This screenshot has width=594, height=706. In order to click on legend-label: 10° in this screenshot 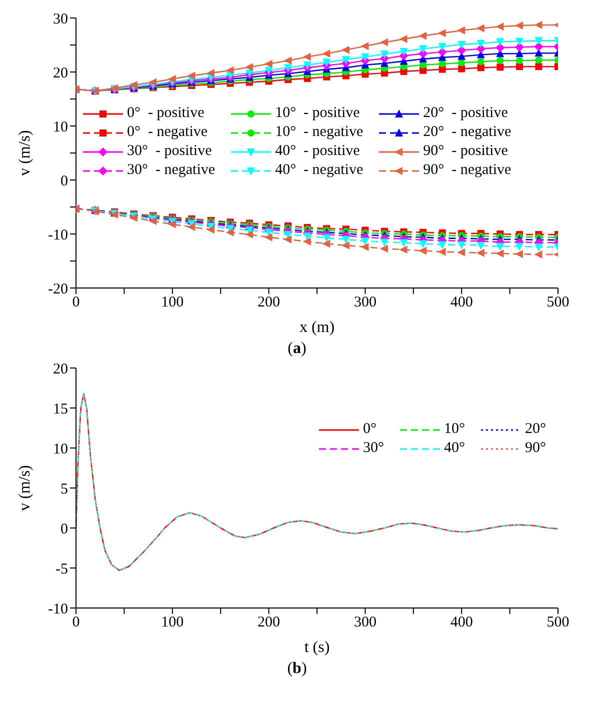, I will do `click(454, 429)`.